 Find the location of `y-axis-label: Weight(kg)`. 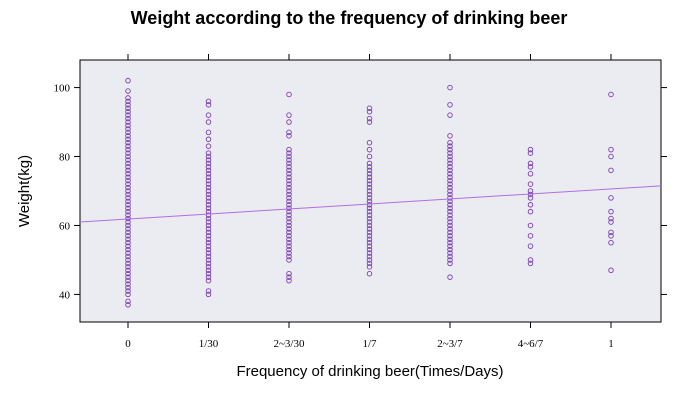

y-axis-label: Weight(kg) is located at coordinates (24, 191).